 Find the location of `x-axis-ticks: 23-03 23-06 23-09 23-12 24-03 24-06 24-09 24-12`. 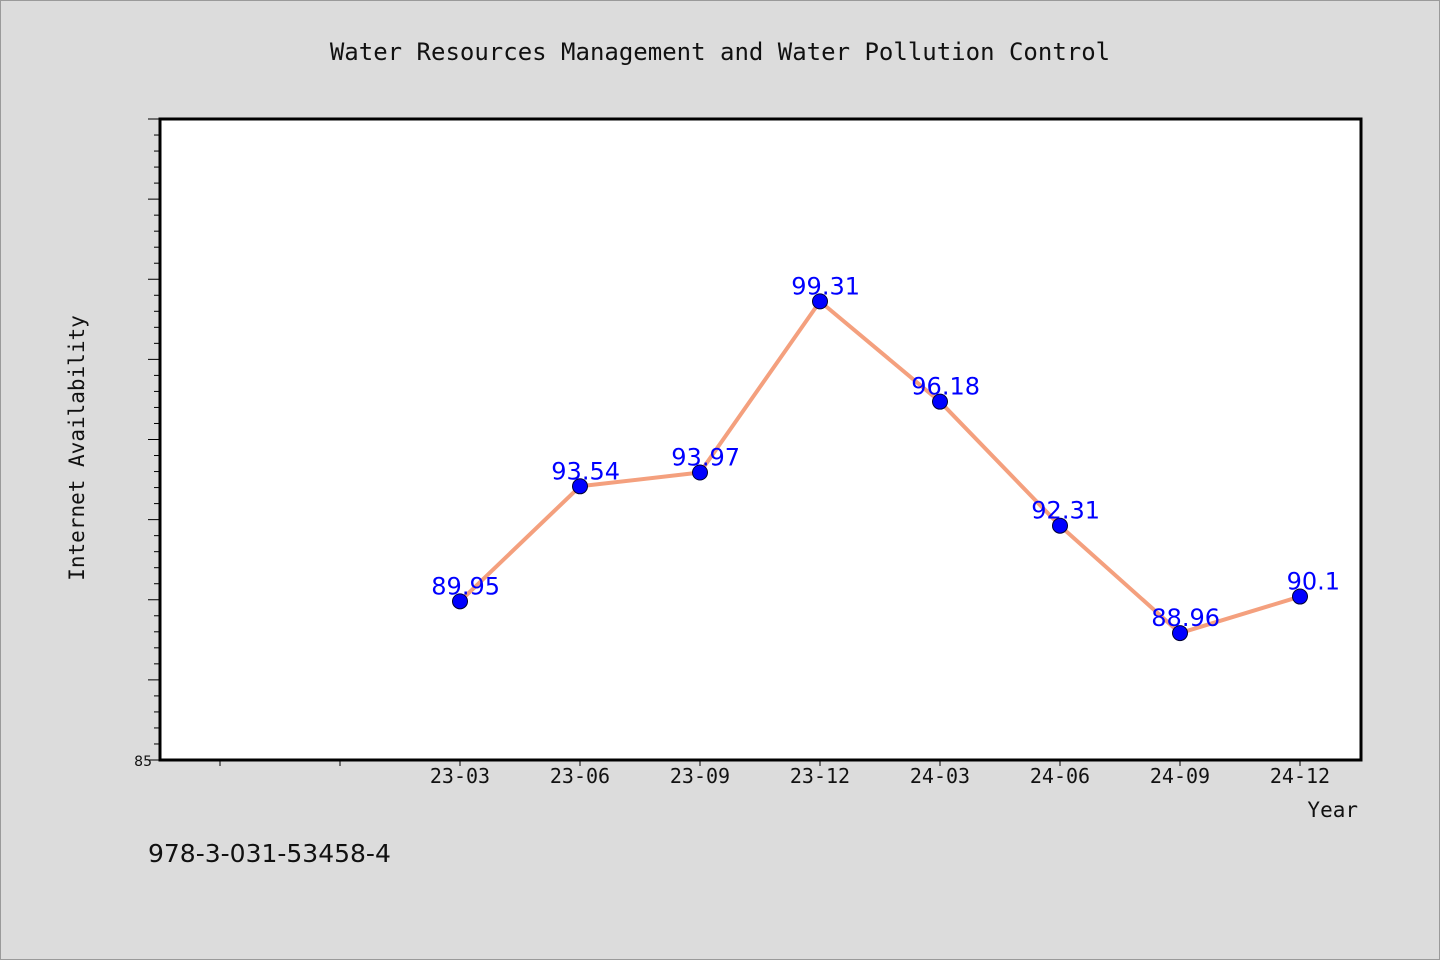

x-axis-ticks: 23-03 23-06 23-09 23-12 24-03 24-06 24-09 24-12 is located at coordinates (774, 774).